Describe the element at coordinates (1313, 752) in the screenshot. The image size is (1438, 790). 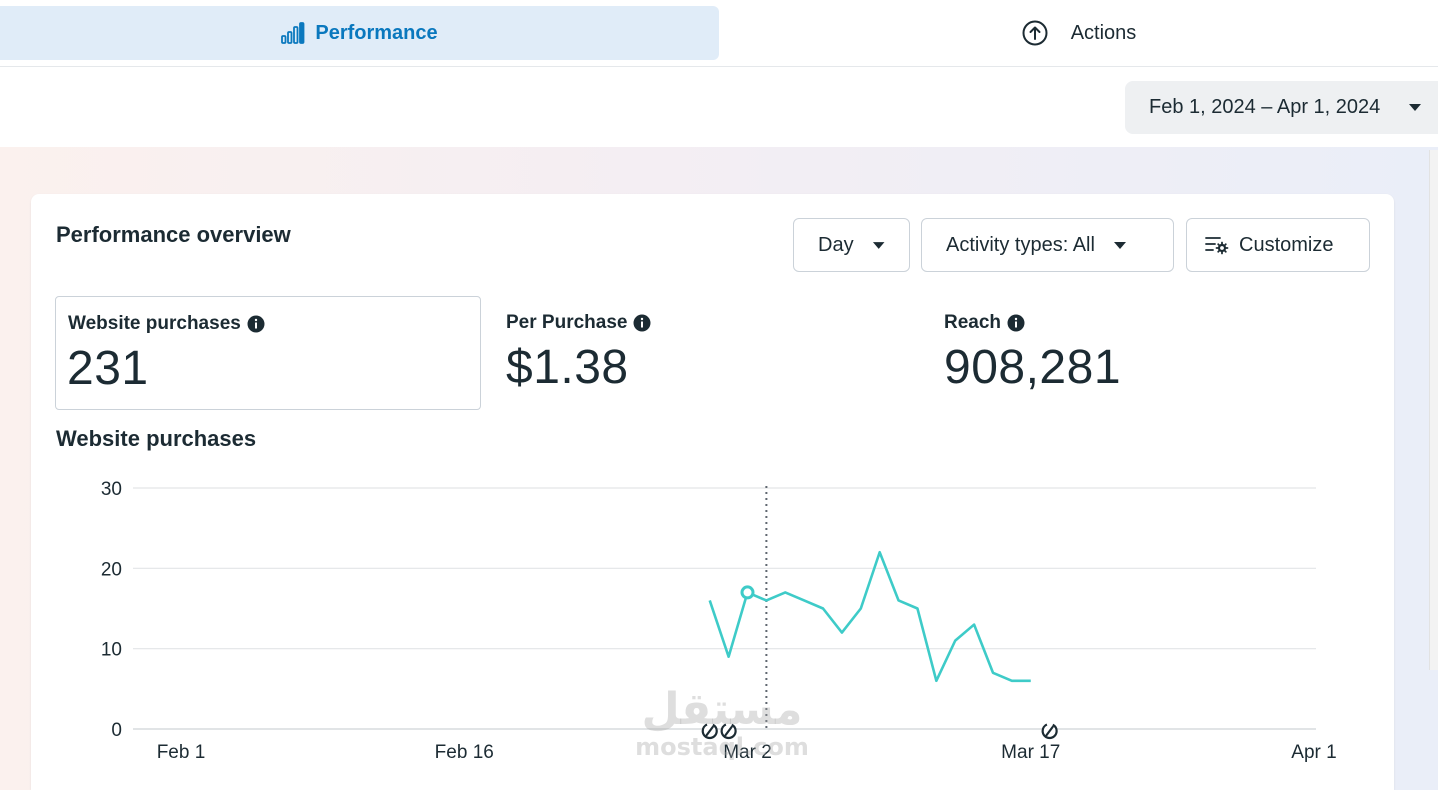
I see `x-tick-label: Apr 1` at that location.